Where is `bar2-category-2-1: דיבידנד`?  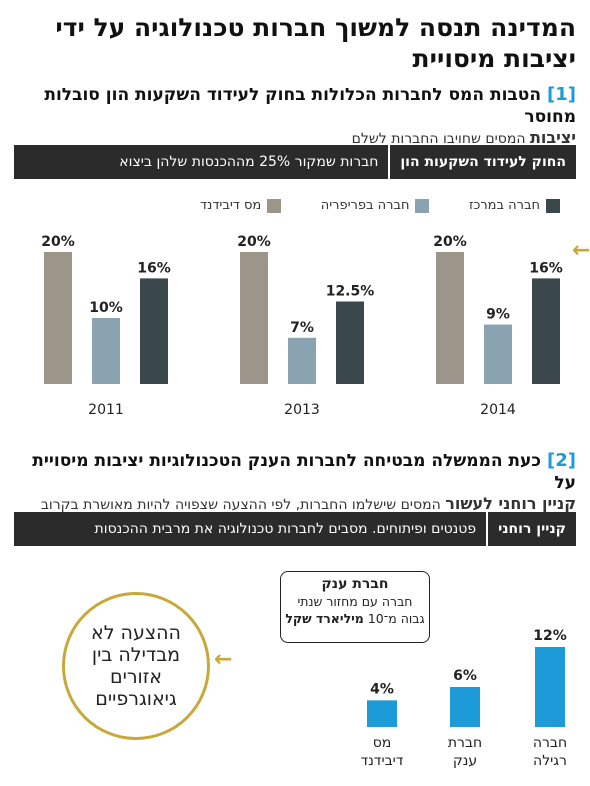 bar2-category-2-1: דיבידנד is located at coordinates (382, 761).